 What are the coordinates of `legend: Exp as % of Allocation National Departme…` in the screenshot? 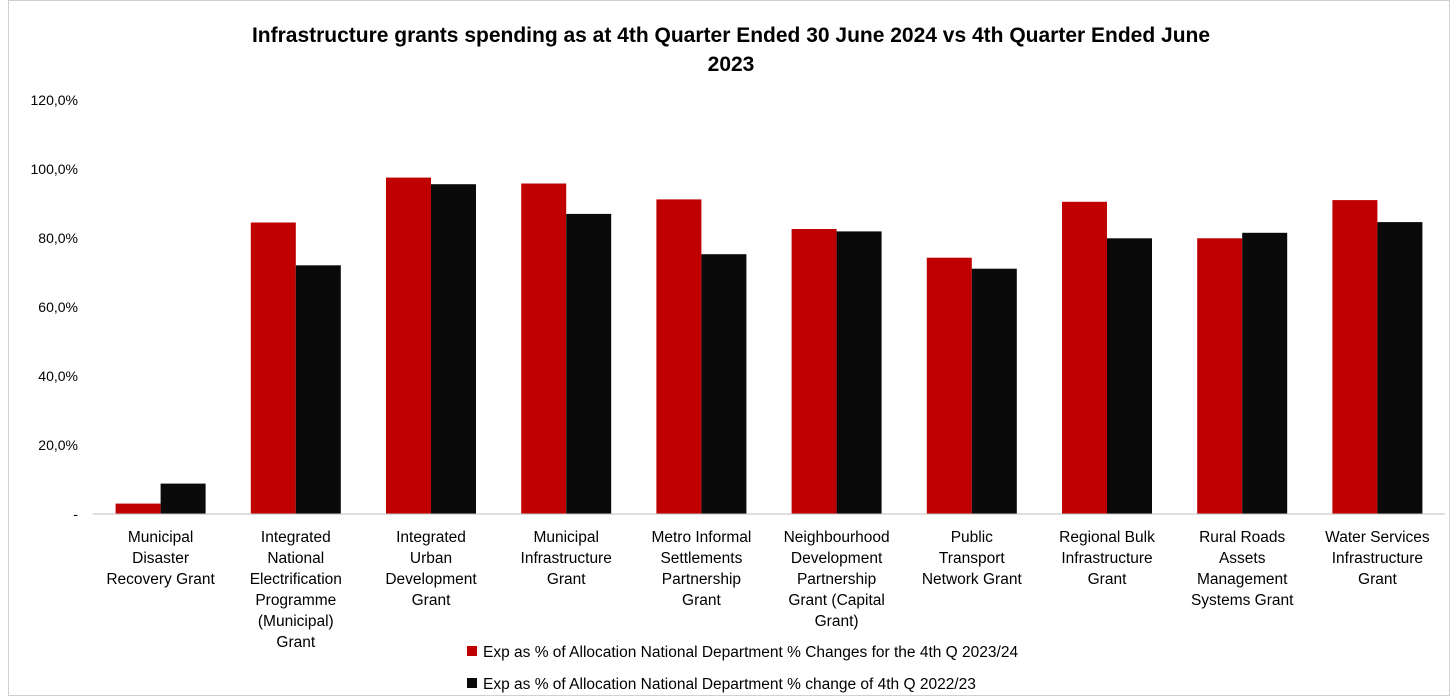 It's located at (742, 668).